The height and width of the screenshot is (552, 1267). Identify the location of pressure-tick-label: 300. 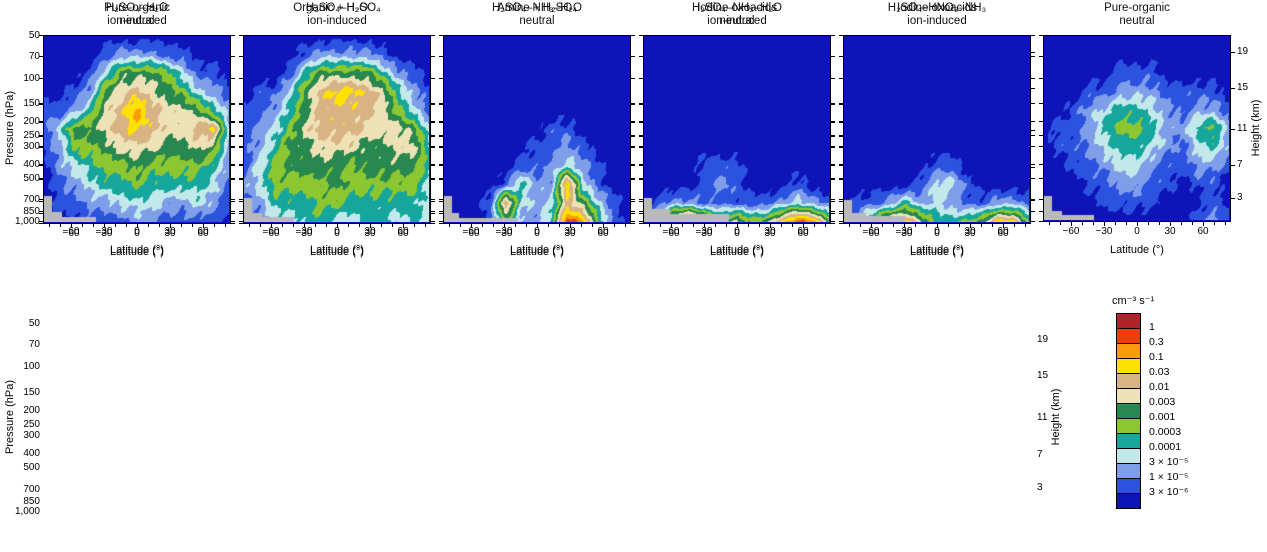
(31, 146).